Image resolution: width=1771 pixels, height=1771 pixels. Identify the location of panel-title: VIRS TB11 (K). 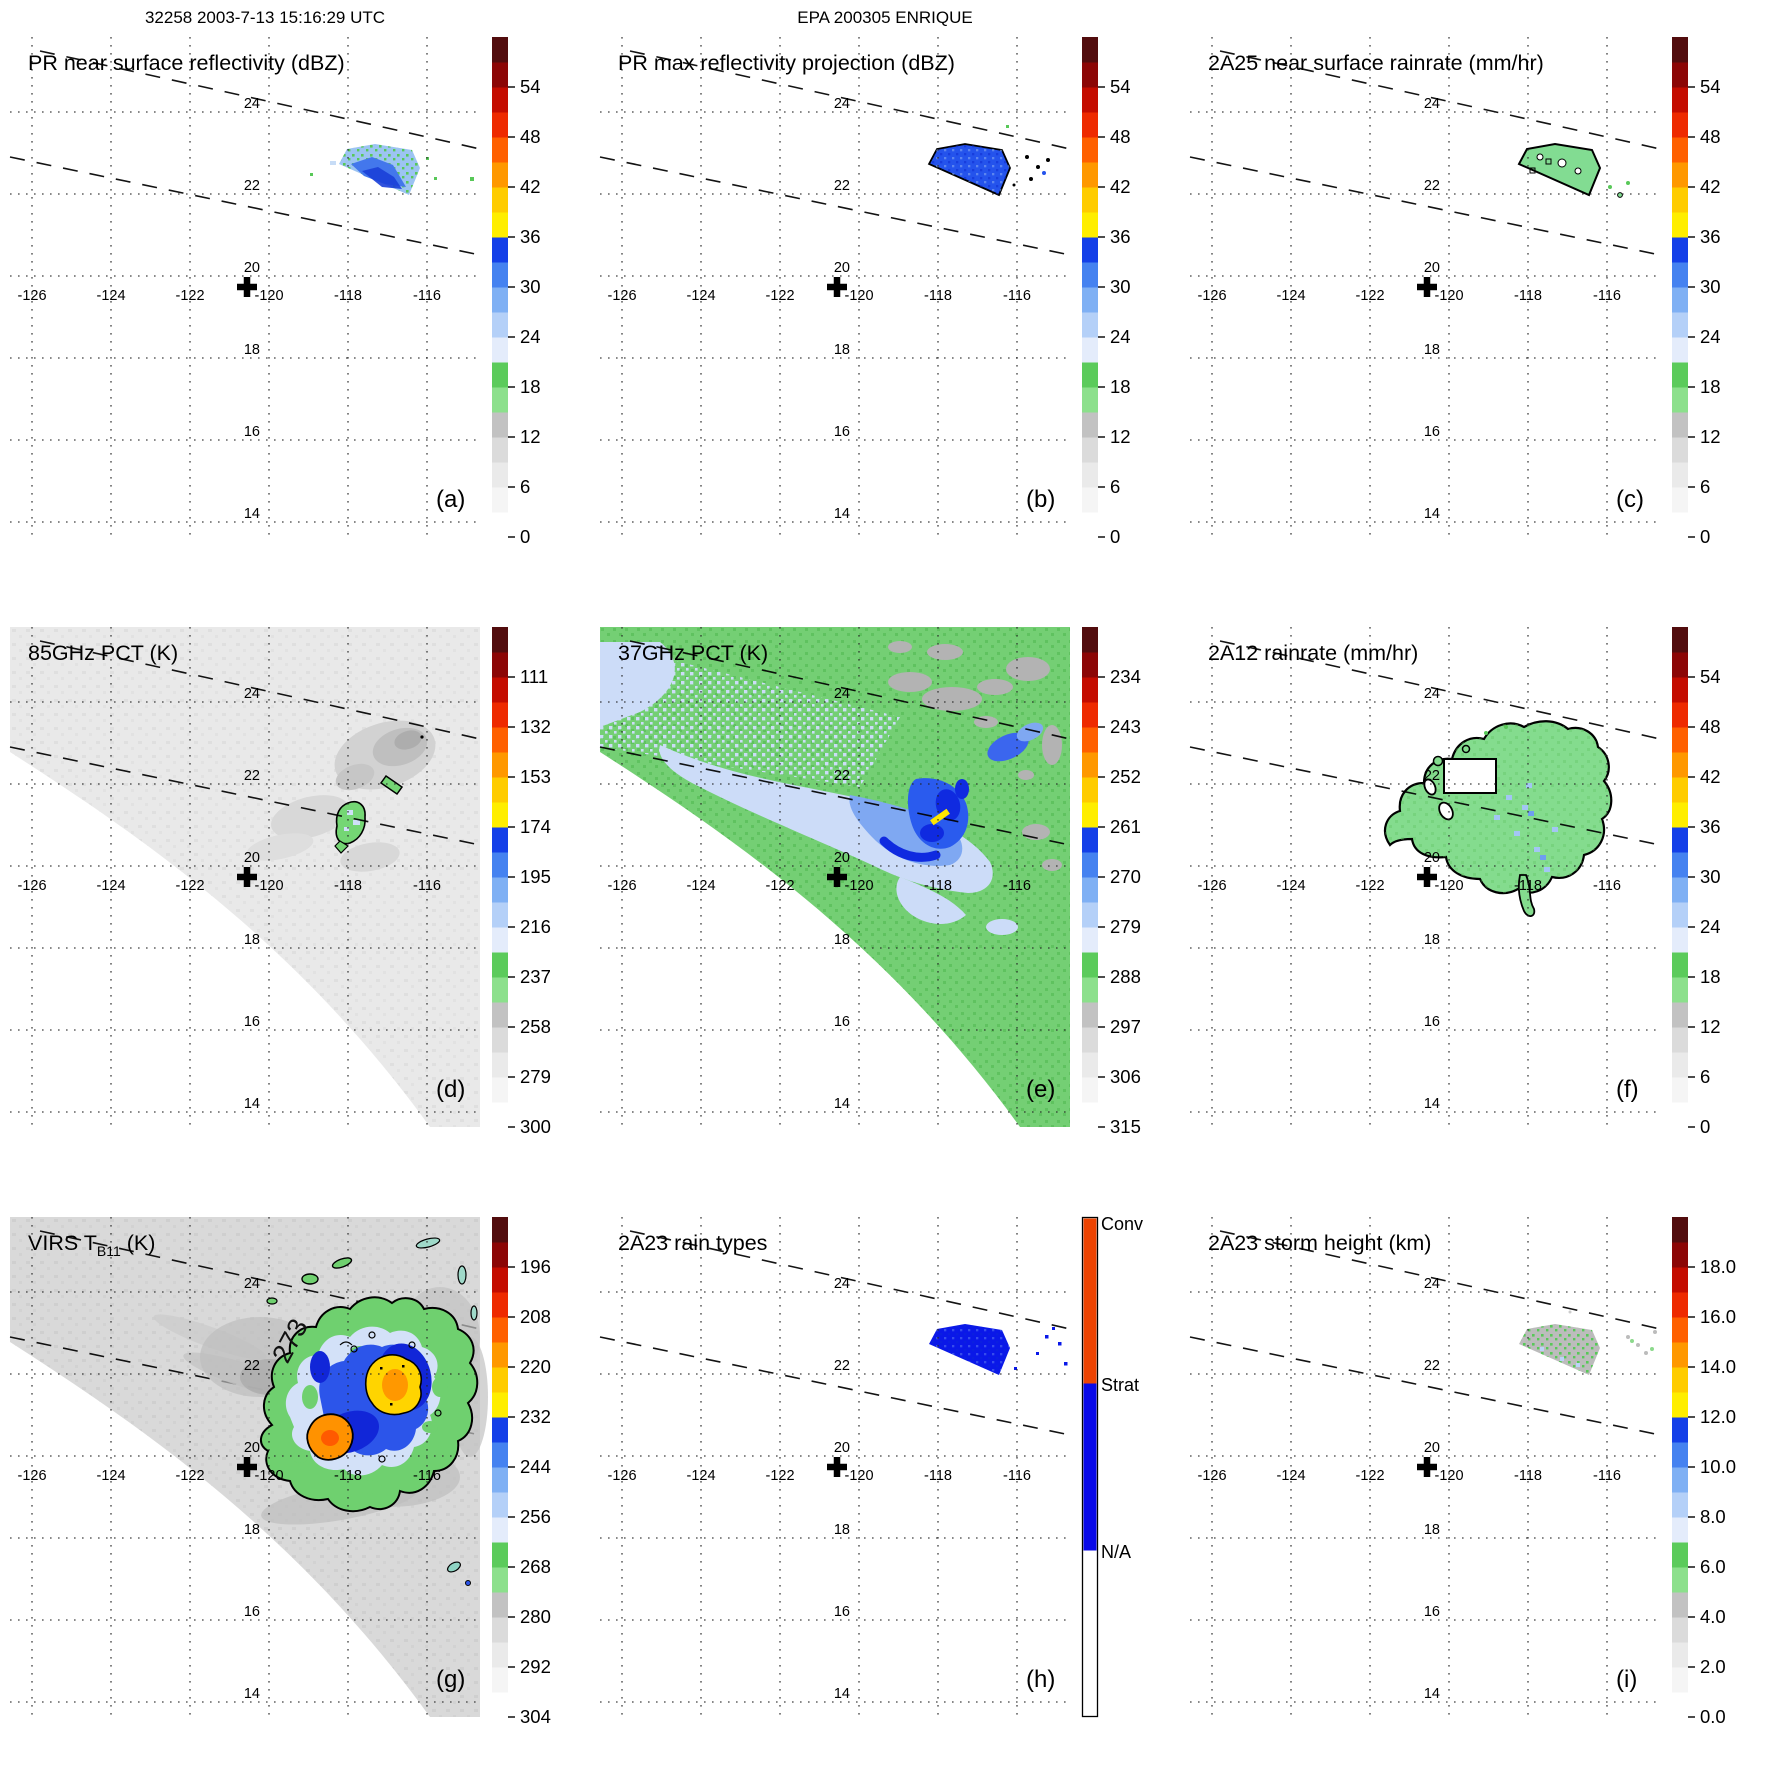
(91, 1245).